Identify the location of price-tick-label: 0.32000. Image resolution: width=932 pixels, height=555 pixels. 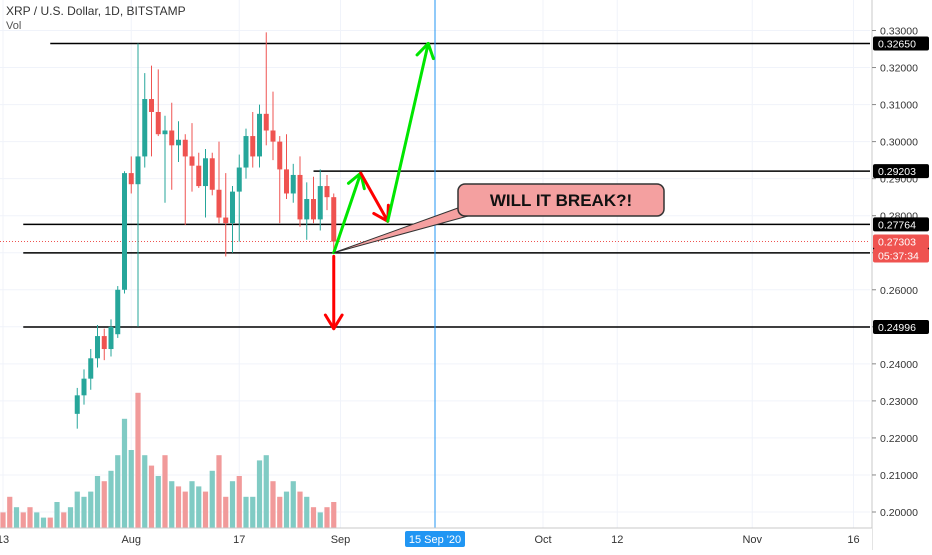
(899, 69).